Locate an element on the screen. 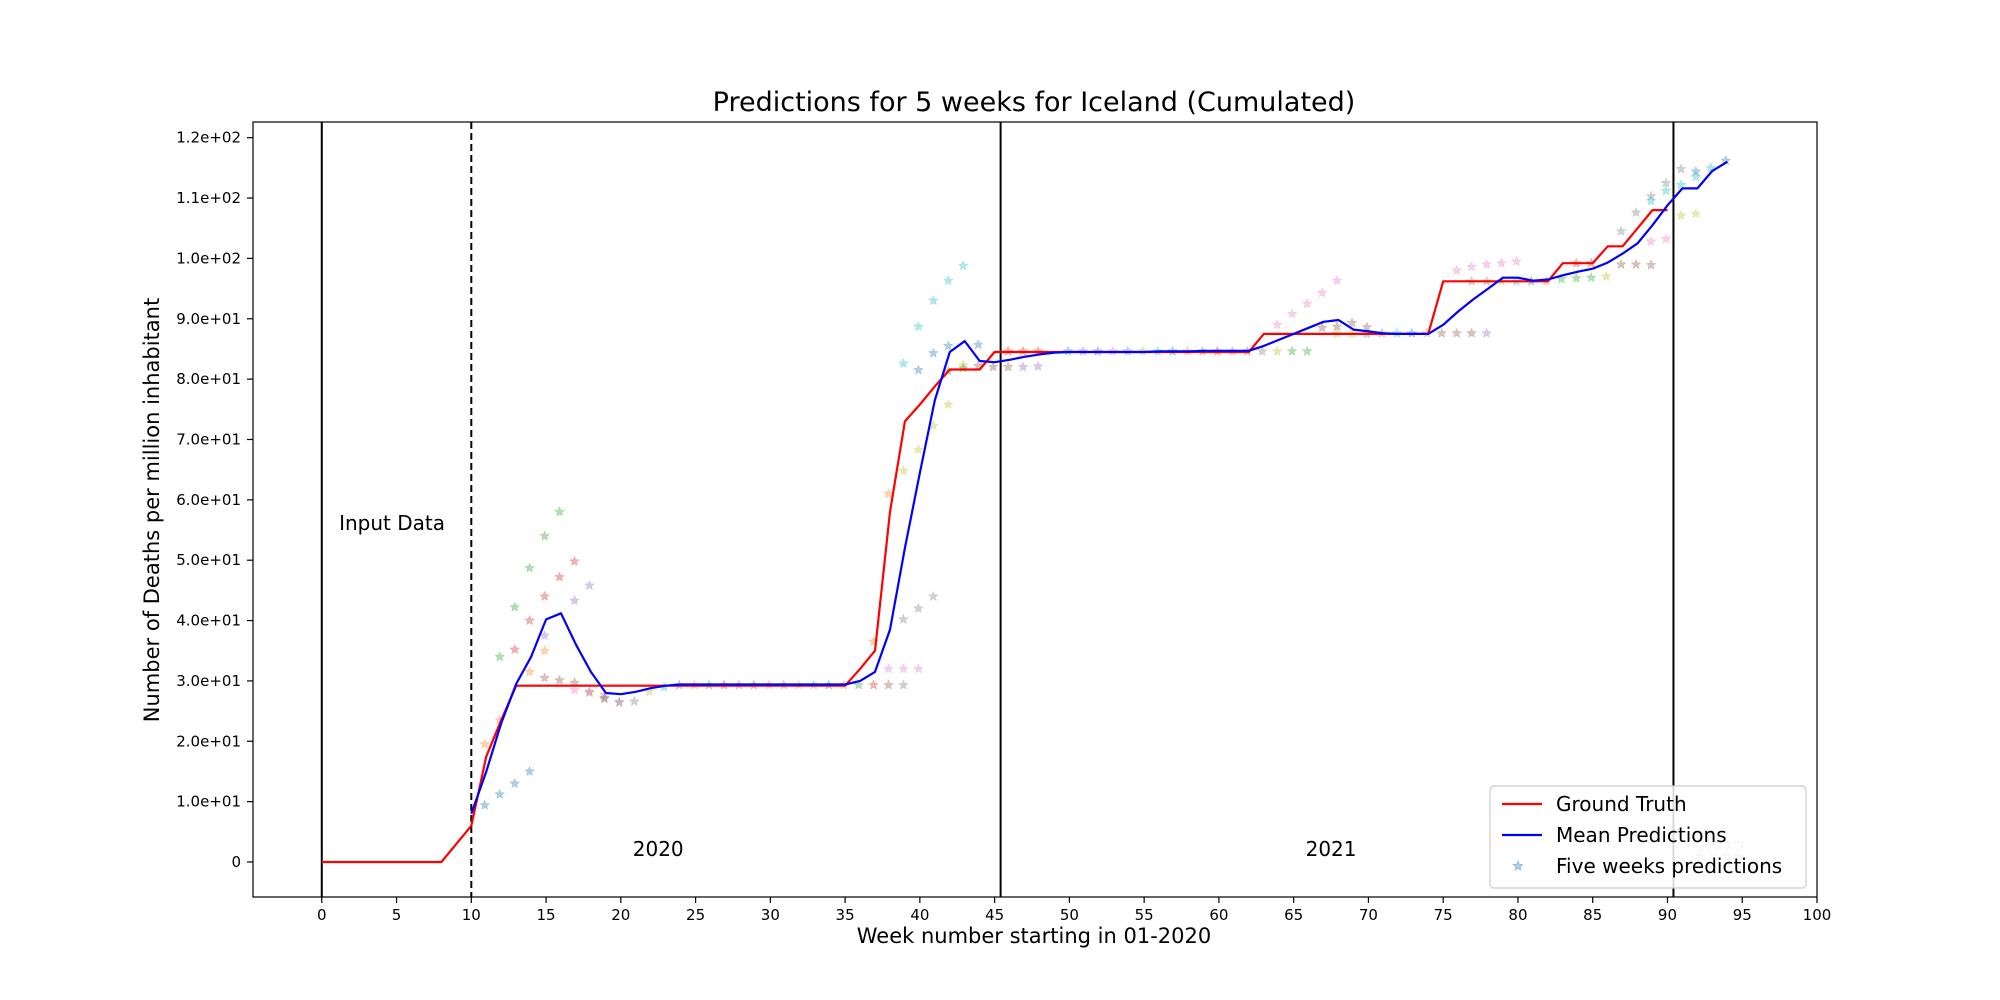 This screenshot has width=2000, height=1000. x-tick-label: 90 is located at coordinates (1667, 915).